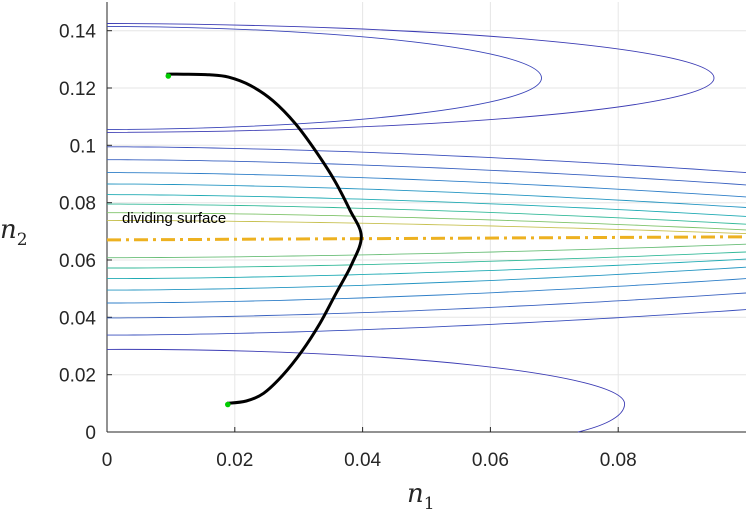  I want to click on x-tick-label: 0.08, so click(618, 460).